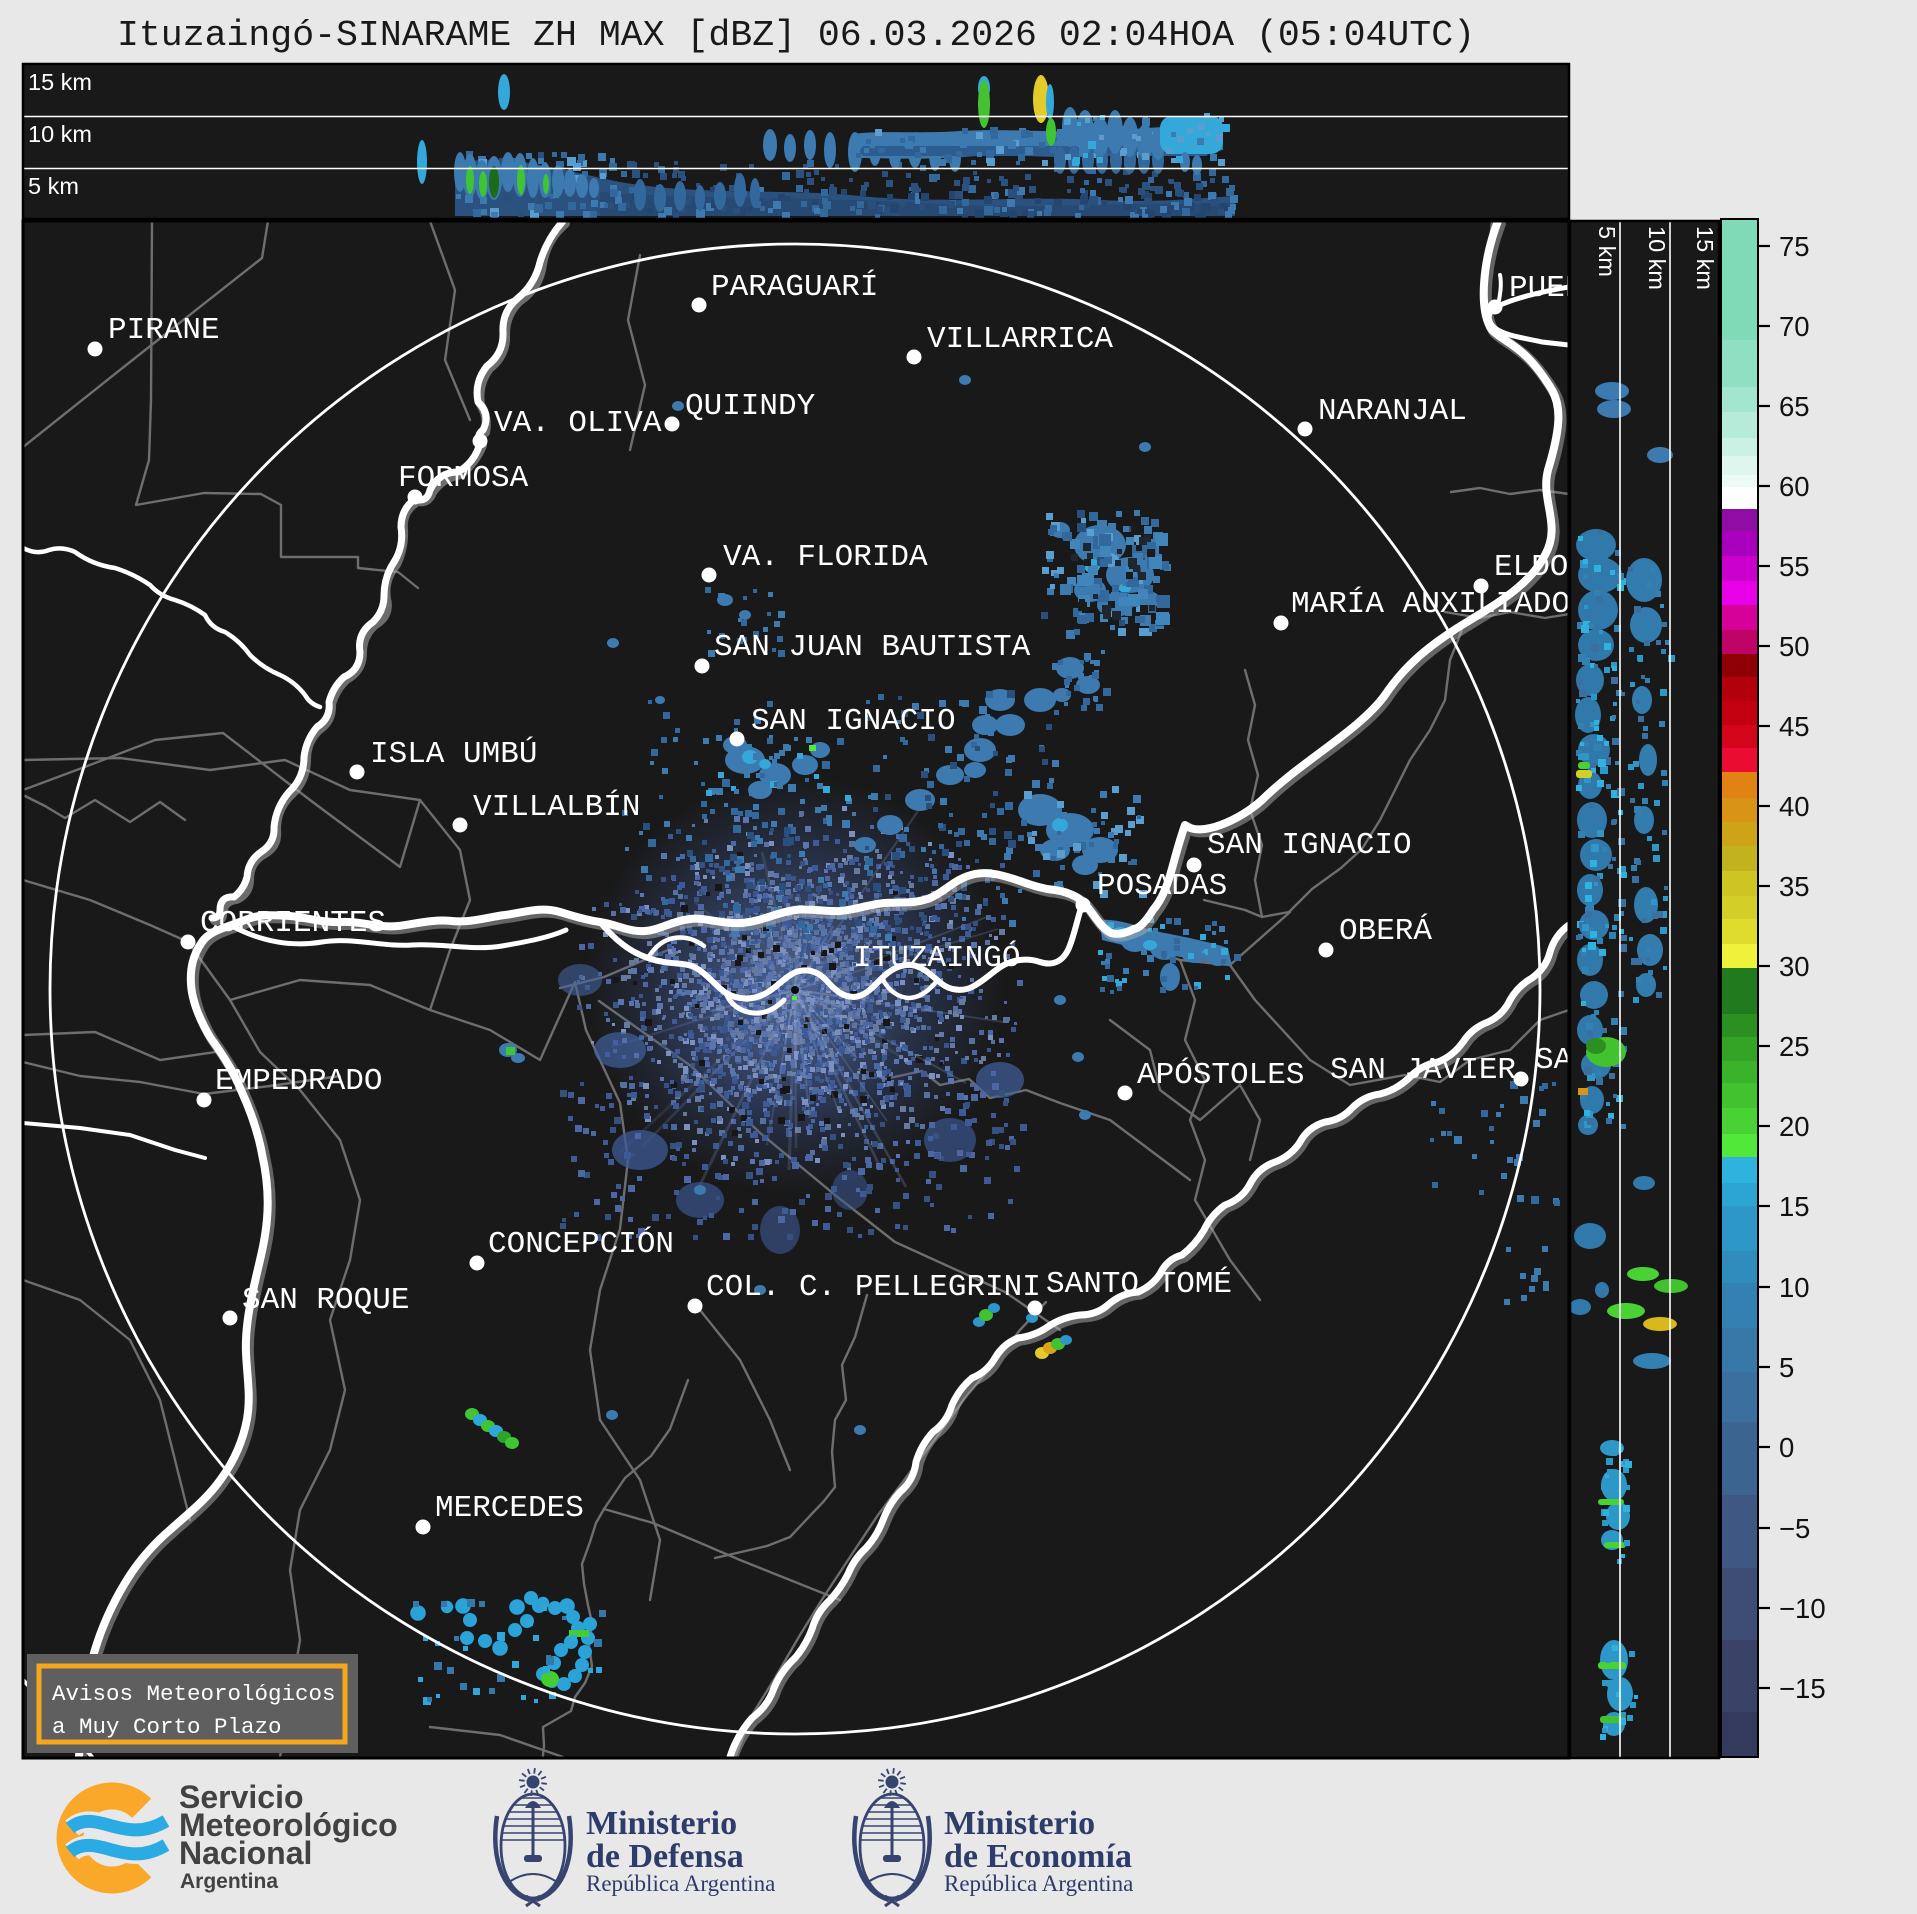 This screenshot has width=1917, height=1914. What do you see at coordinates (509, 1508) in the screenshot?
I see `svg-text: MERCEDES` at bounding box center [509, 1508].